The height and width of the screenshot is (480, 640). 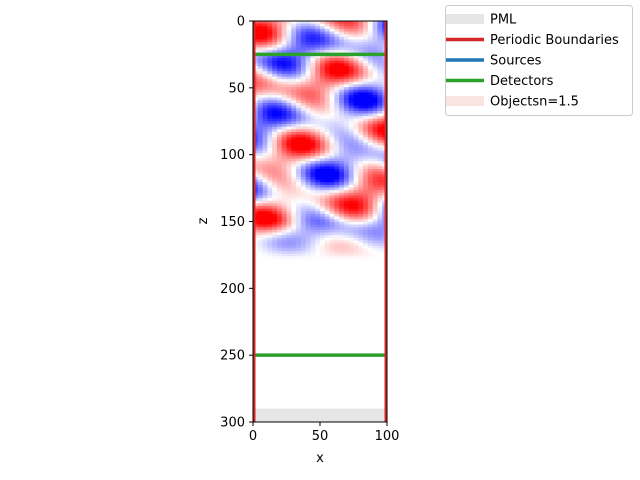 I want to click on y-tick-label: 300, so click(x=232, y=423).